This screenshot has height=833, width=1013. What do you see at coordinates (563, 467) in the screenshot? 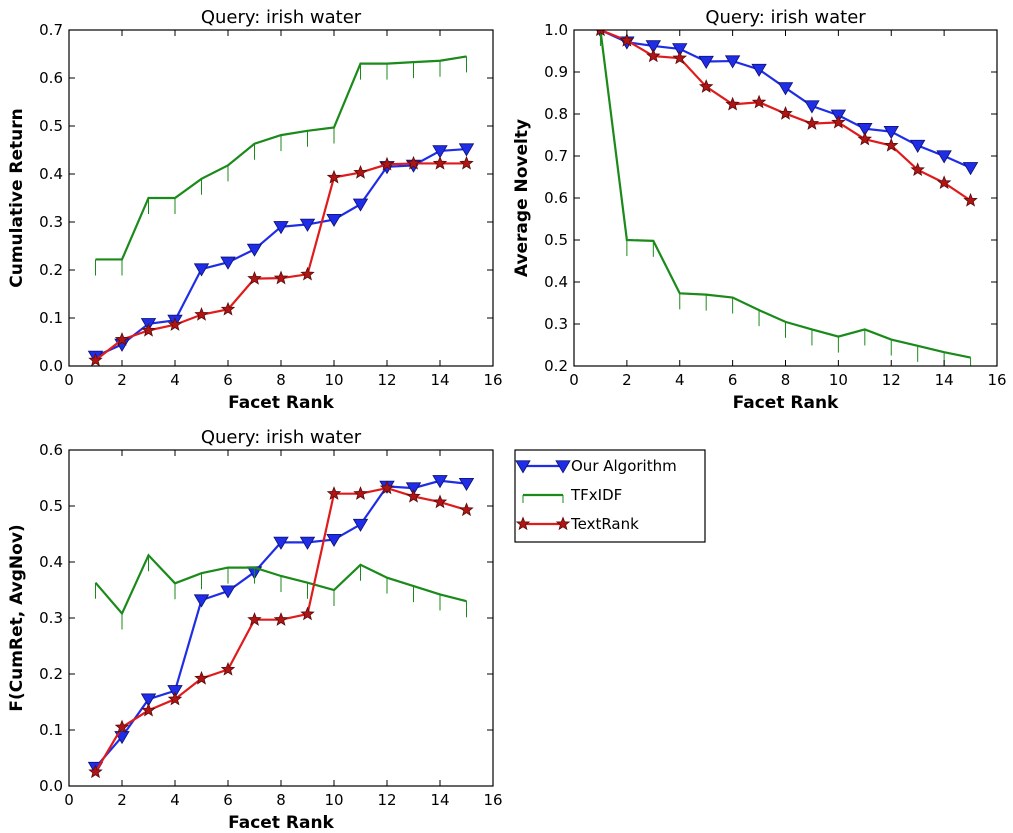
I see `legend-marker-triangle` at bounding box center [563, 467].